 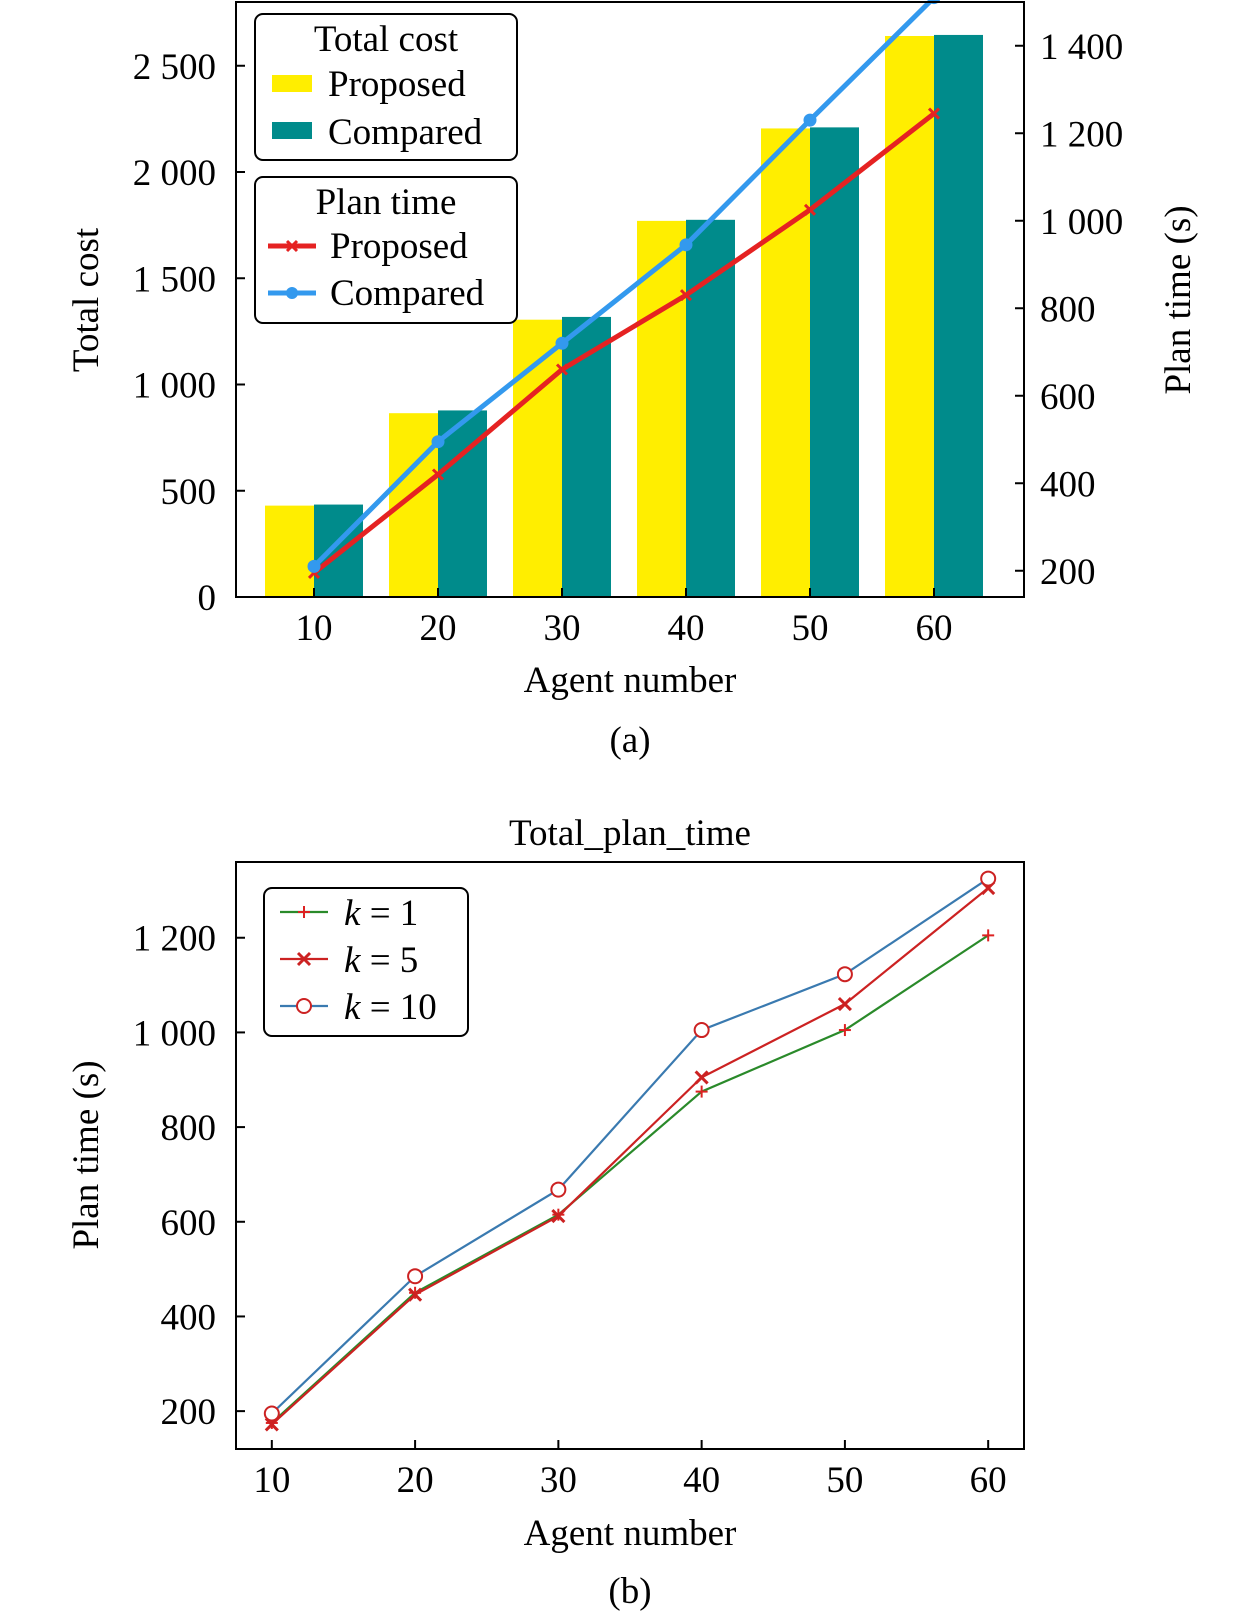 What do you see at coordinates (1068, 572) in the screenshot?
I see `y-right-tick-label: 200` at bounding box center [1068, 572].